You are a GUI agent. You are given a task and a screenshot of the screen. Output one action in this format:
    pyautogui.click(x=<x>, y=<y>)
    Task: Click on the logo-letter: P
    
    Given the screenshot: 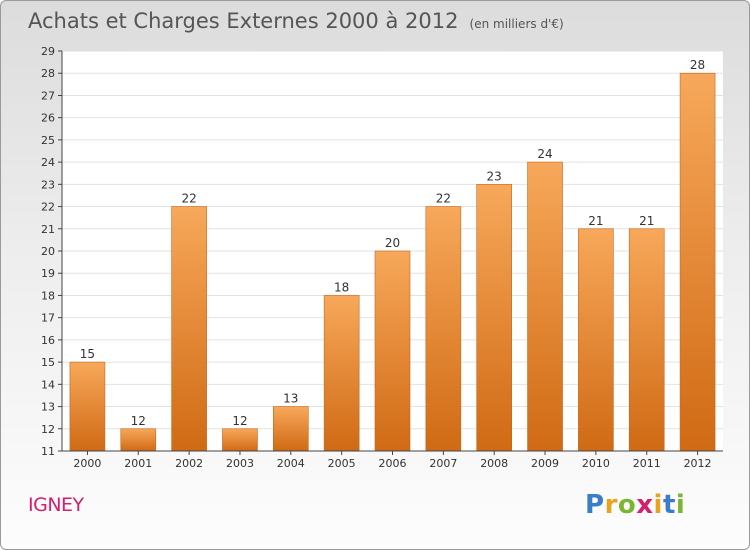 What is the action you would take?
    pyautogui.click(x=595, y=505)
    